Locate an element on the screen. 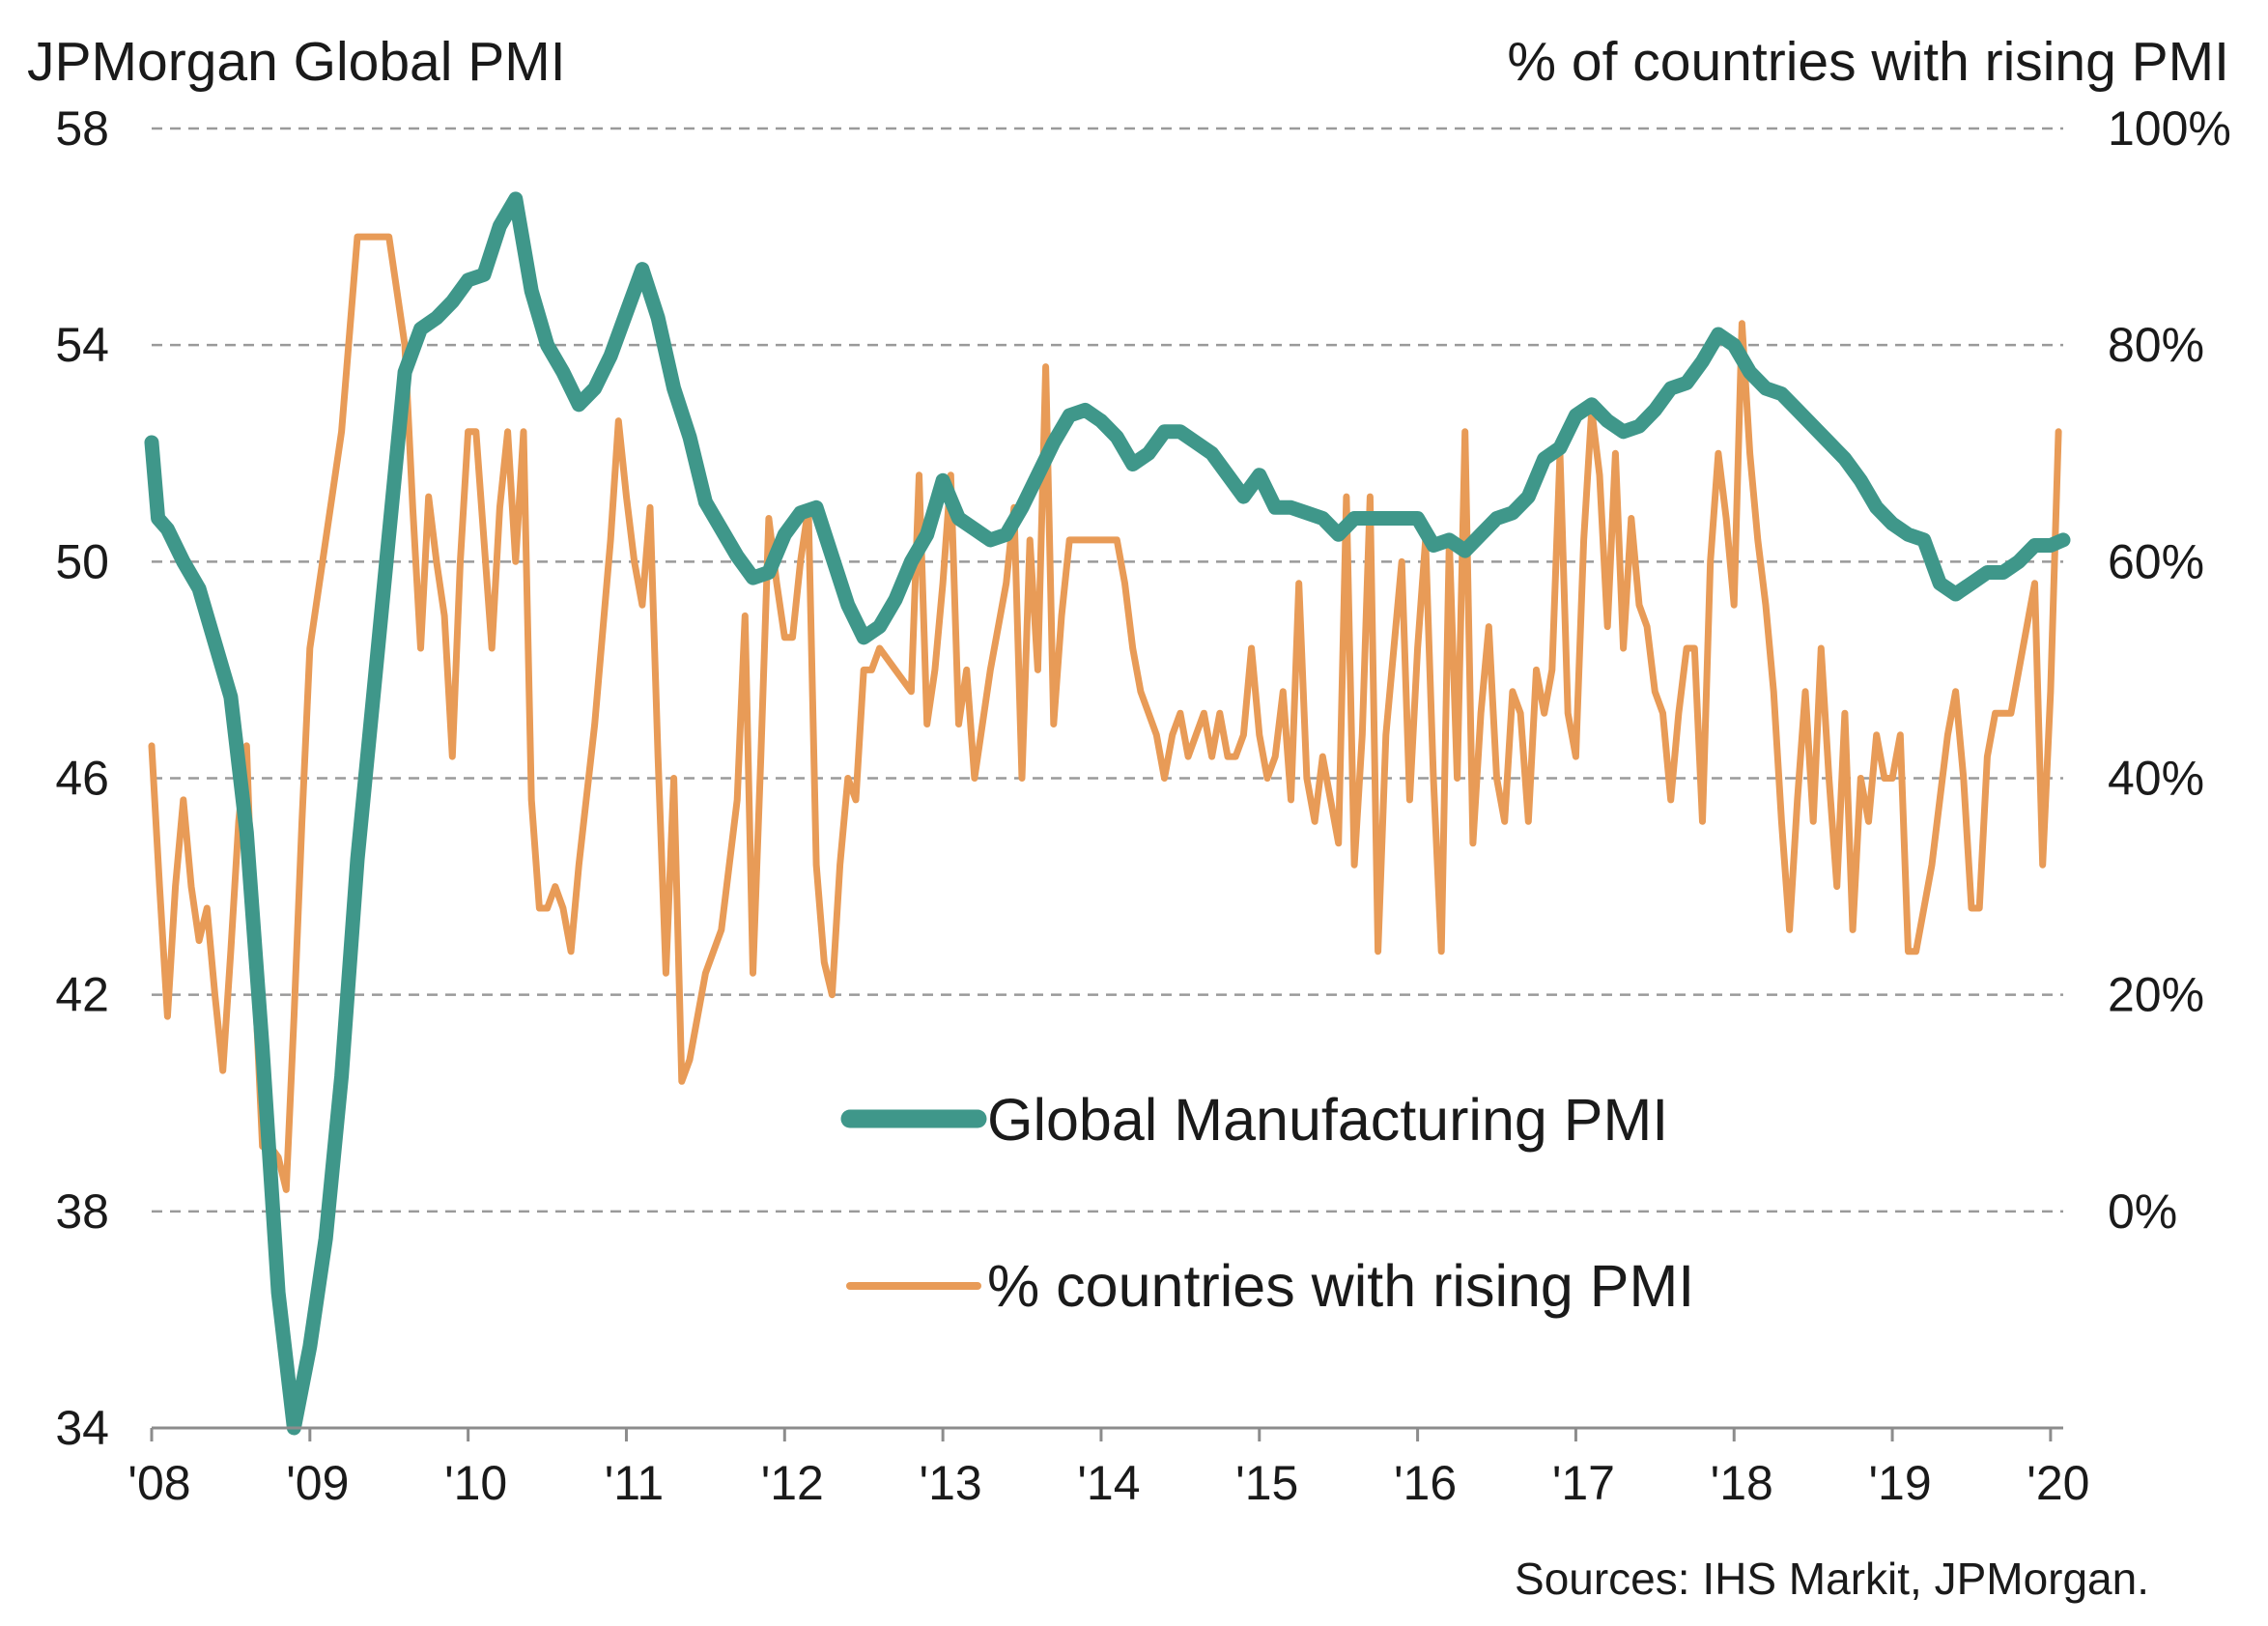  left-tick-label-42: 42 is located at coordinates (82, 995).